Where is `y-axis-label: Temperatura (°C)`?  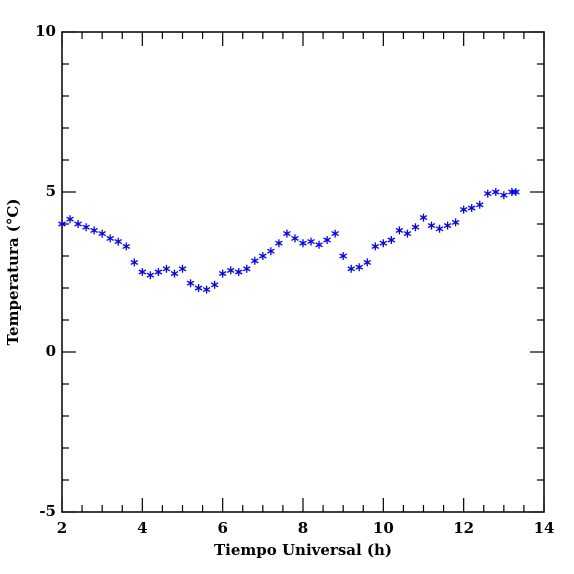
y-axis-label: Temperatura (°C) is located at coordinates (13, 272).